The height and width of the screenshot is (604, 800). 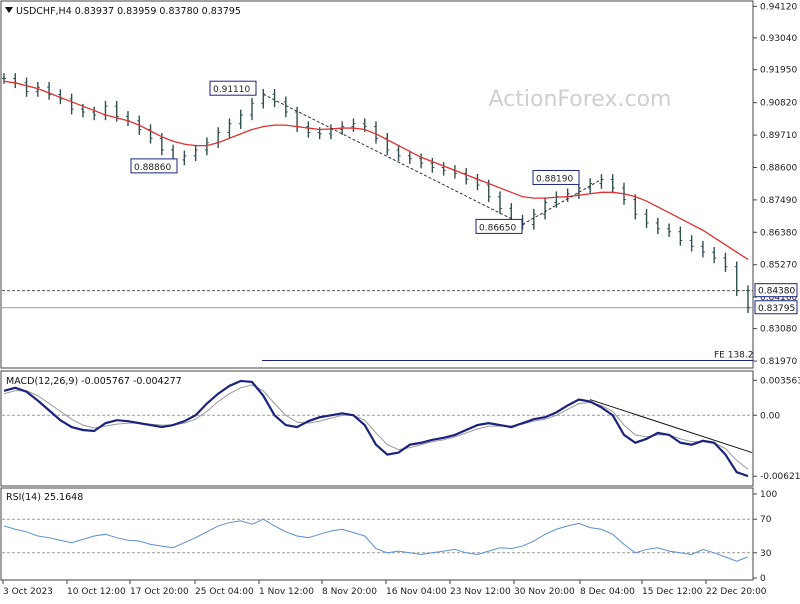 What do you see at coordinates (28, 592) in the screenshot?
I see `x-axis-label: 3 Oct 2023` at bounding box center [28, 592].